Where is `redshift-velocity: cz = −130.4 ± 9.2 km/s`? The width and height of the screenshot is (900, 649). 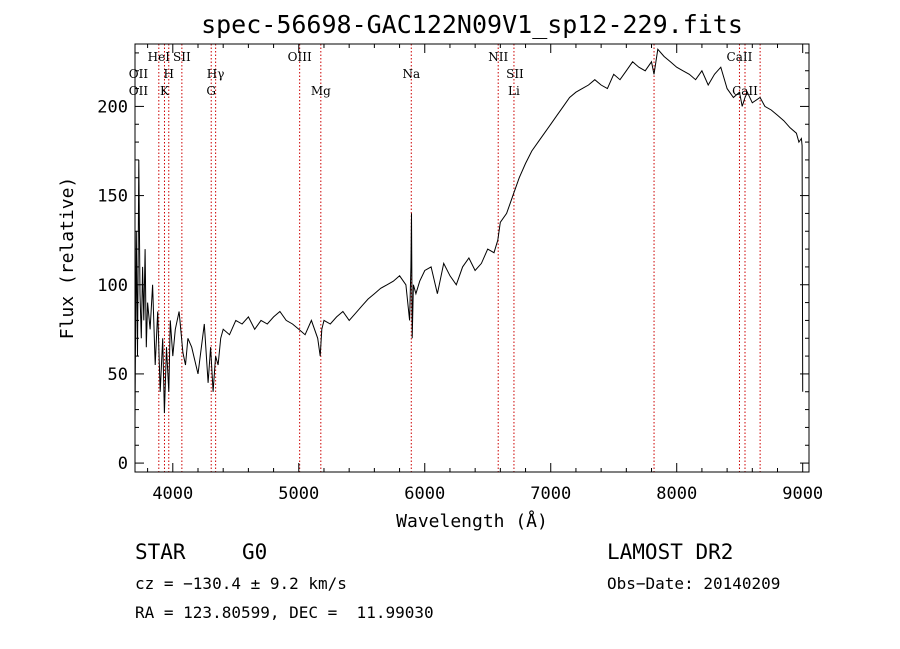
redshift-velocity: cz = −130.4 ± 9.2 km/s is located at coordinates (241, 583).